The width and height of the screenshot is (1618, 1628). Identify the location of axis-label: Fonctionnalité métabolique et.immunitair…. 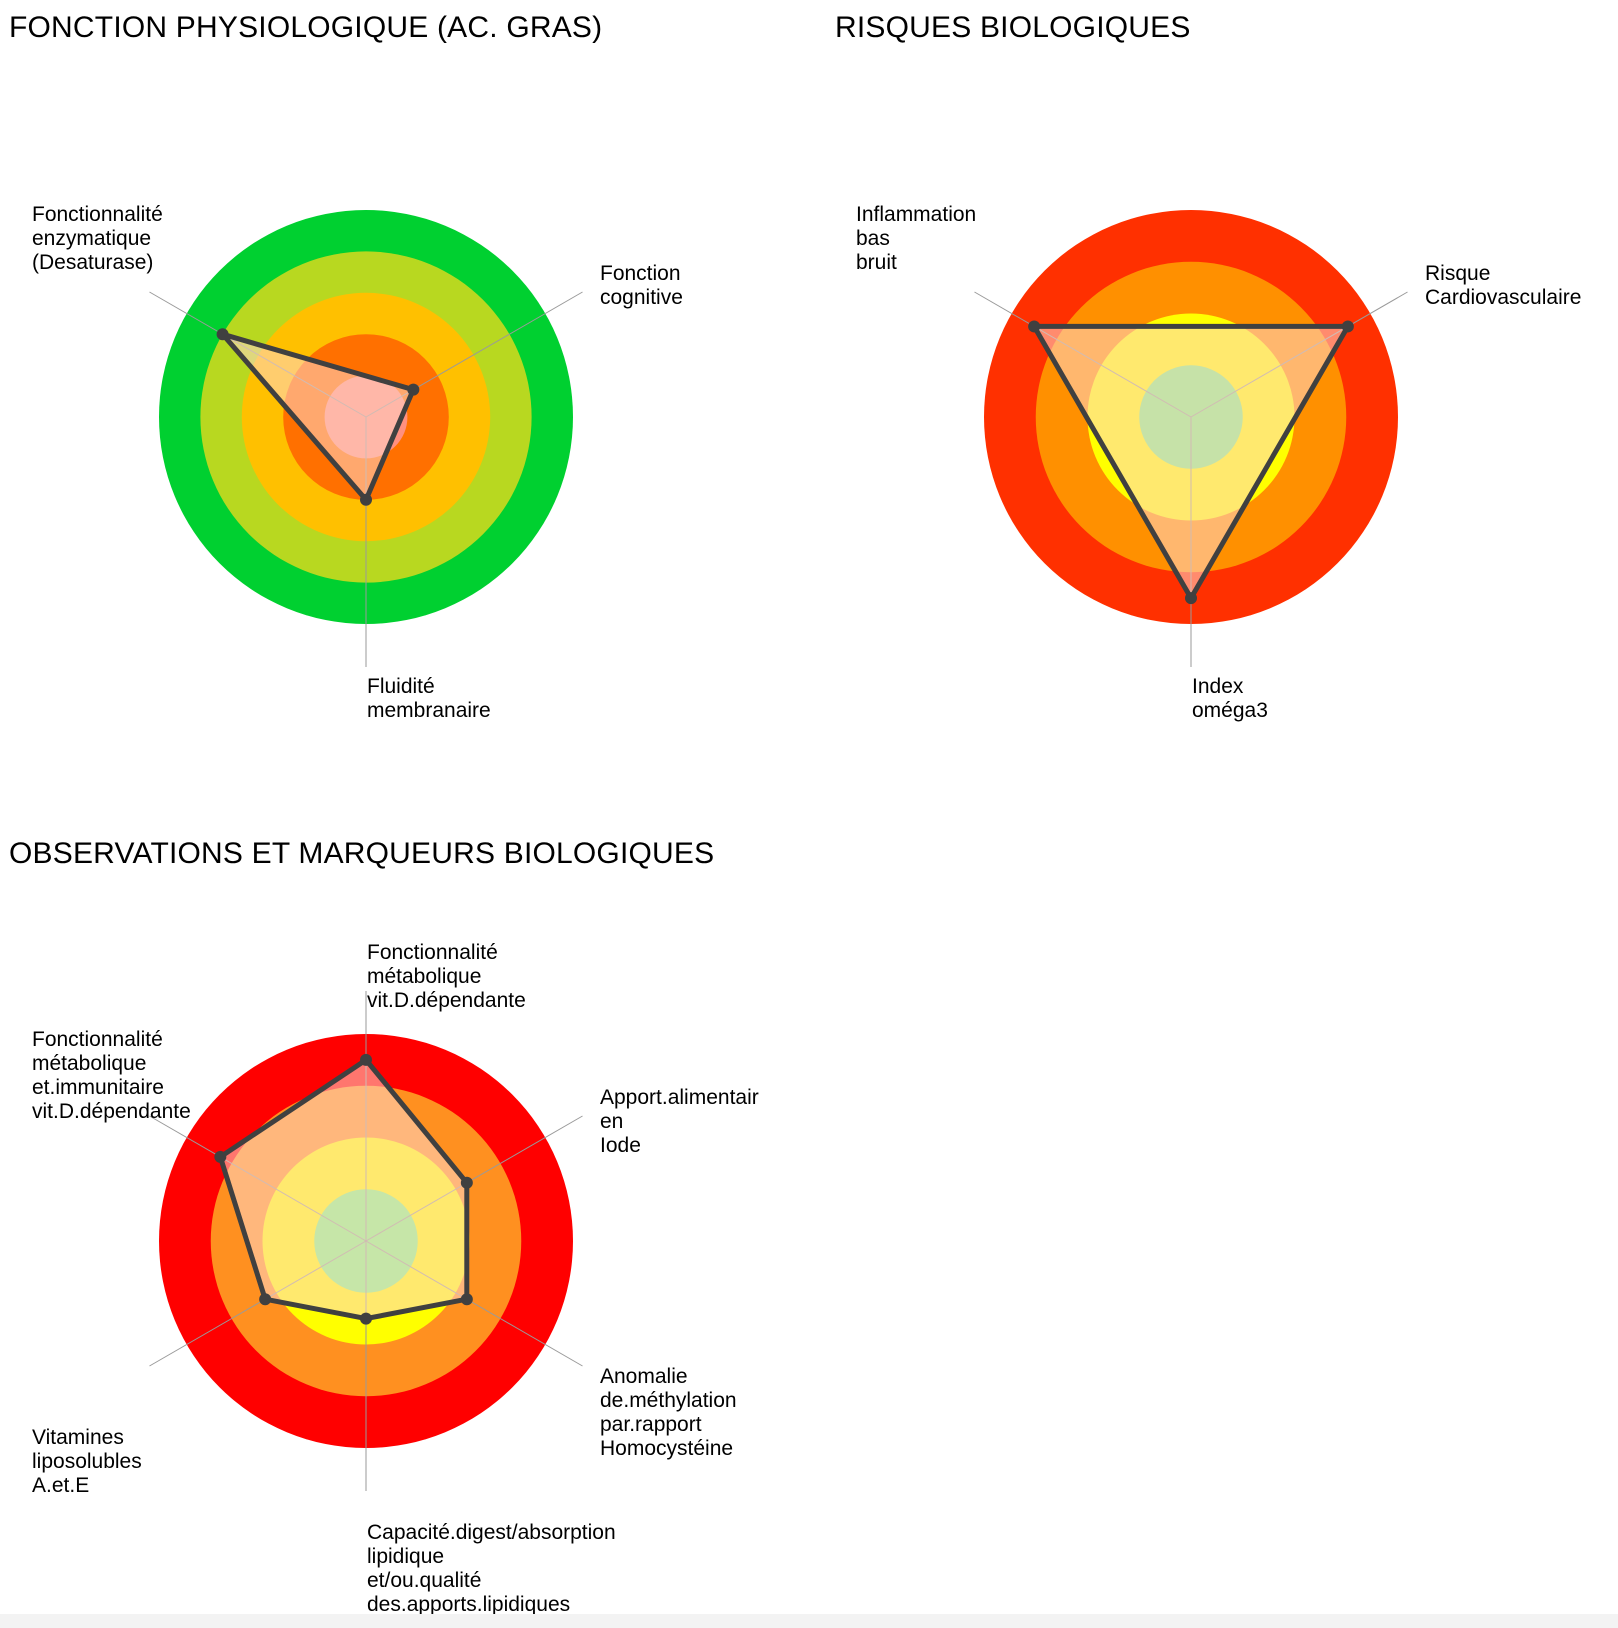
(111, 1075).